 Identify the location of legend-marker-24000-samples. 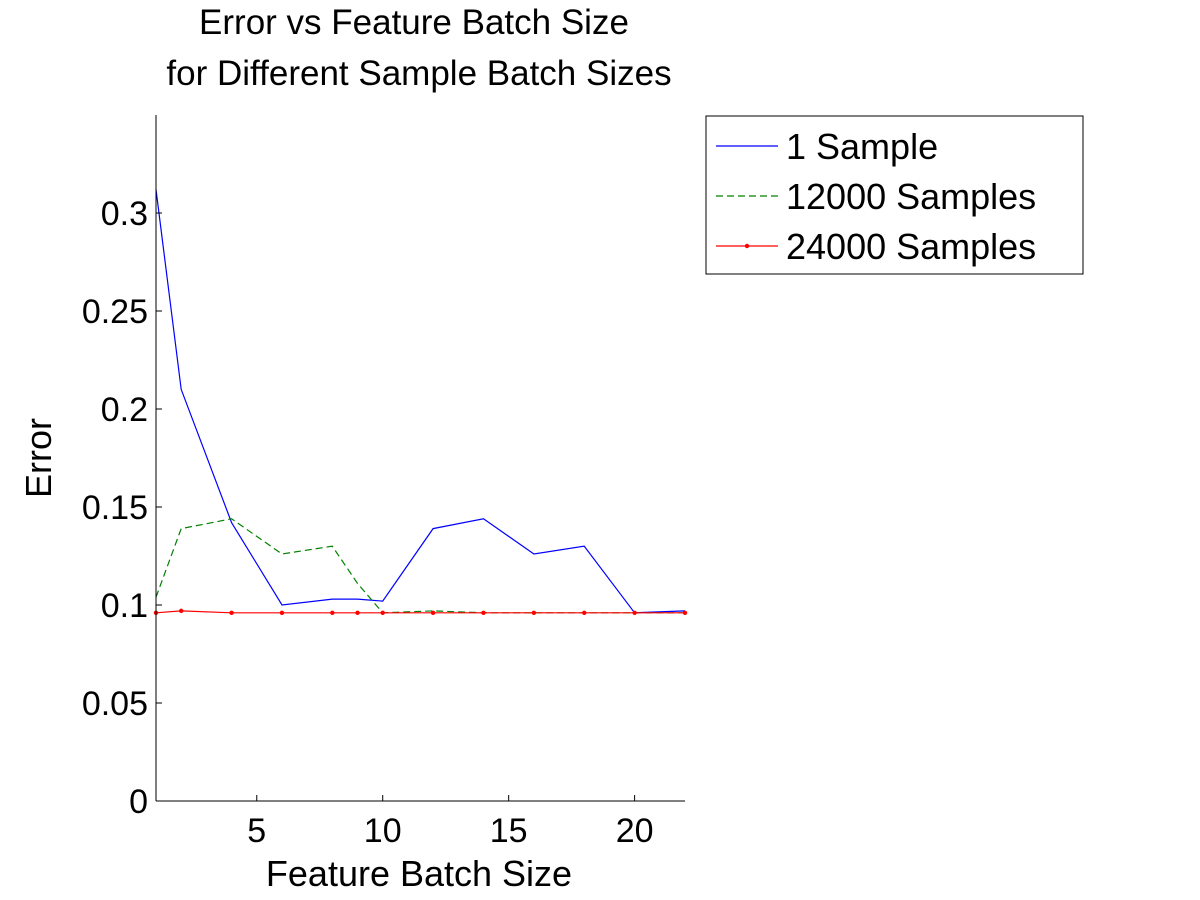
(747, 246).